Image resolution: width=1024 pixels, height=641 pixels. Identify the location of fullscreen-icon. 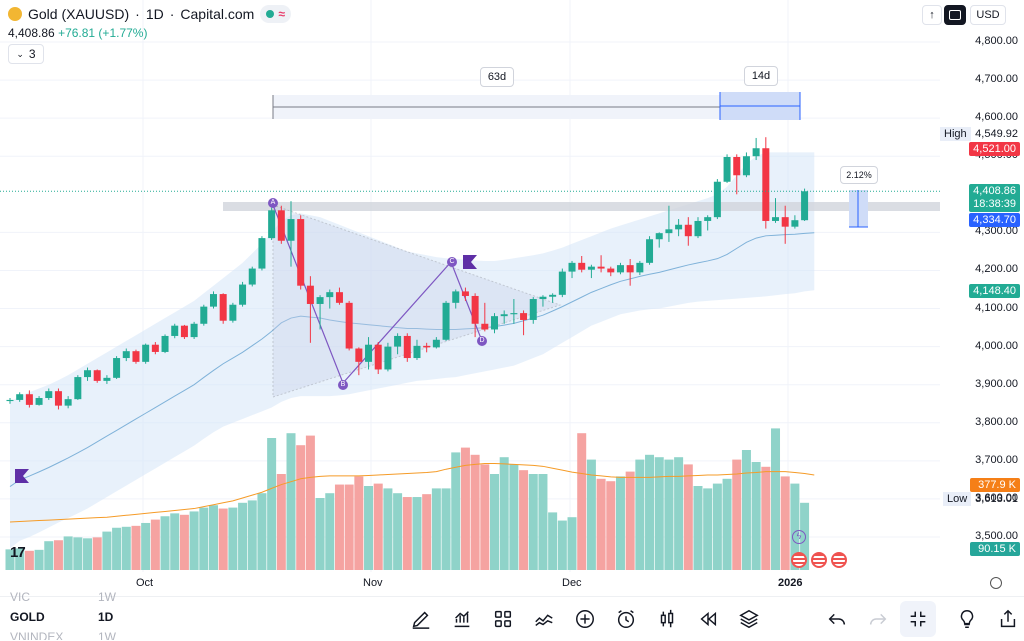
(955, 15).